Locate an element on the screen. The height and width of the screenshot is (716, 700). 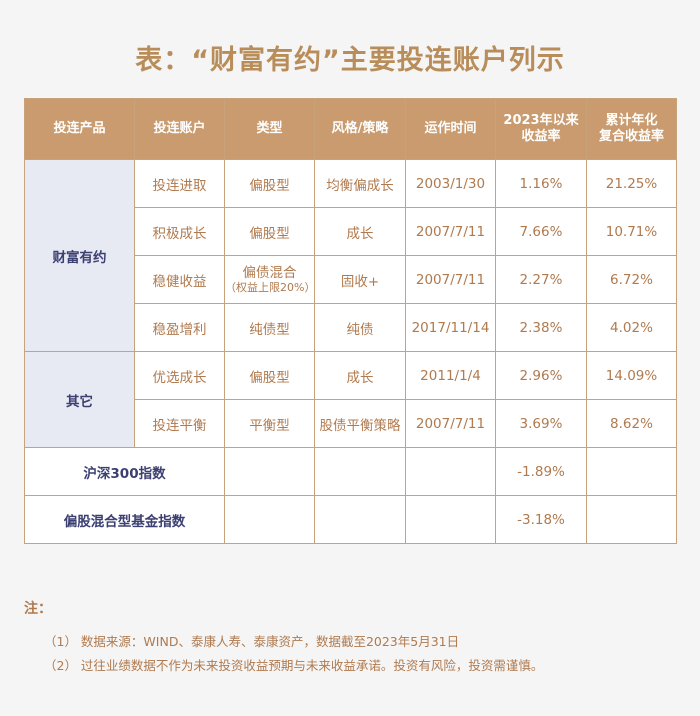
style-cell: 均衡偏成长 is located at coordinates (360, 183).